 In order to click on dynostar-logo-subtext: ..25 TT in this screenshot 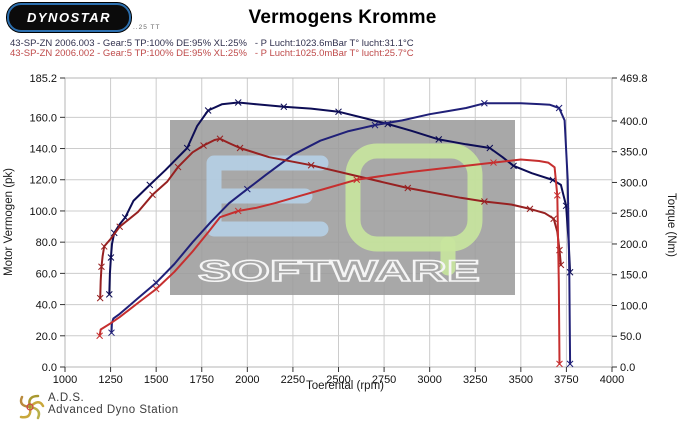, I will do `click(147, 27)`.